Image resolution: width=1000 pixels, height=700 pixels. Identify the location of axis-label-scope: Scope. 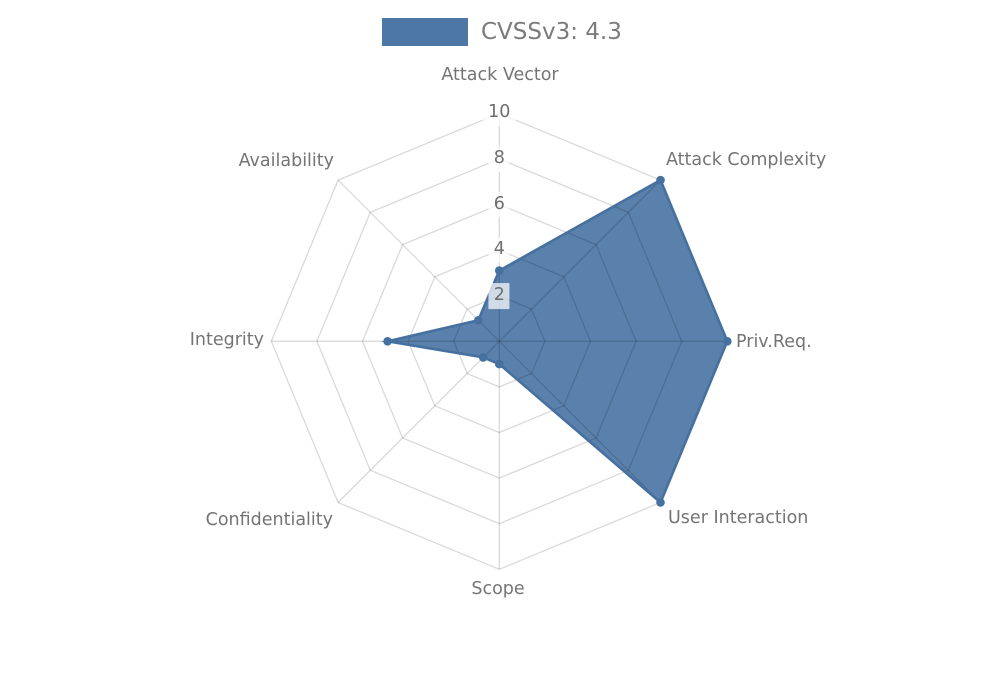
(498, 589).